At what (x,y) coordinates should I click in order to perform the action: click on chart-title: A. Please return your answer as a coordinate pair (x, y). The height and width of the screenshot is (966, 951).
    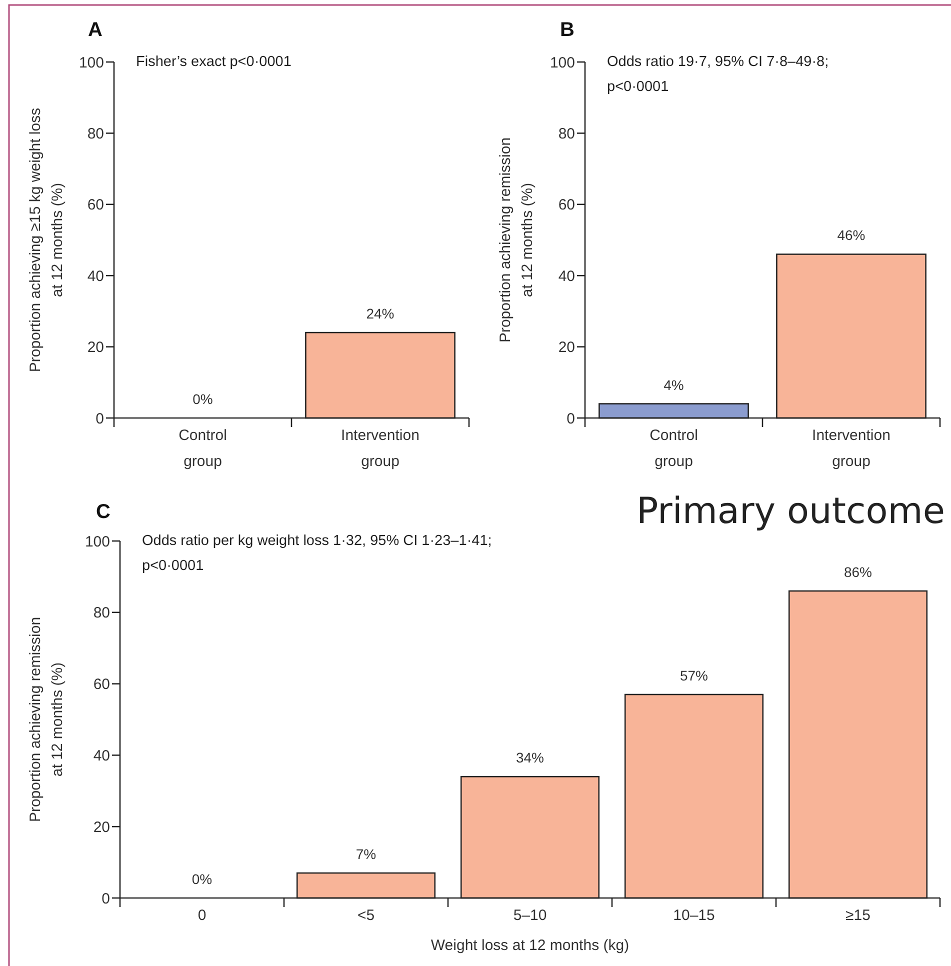
    Looking at the image, I should click on (95, 30).